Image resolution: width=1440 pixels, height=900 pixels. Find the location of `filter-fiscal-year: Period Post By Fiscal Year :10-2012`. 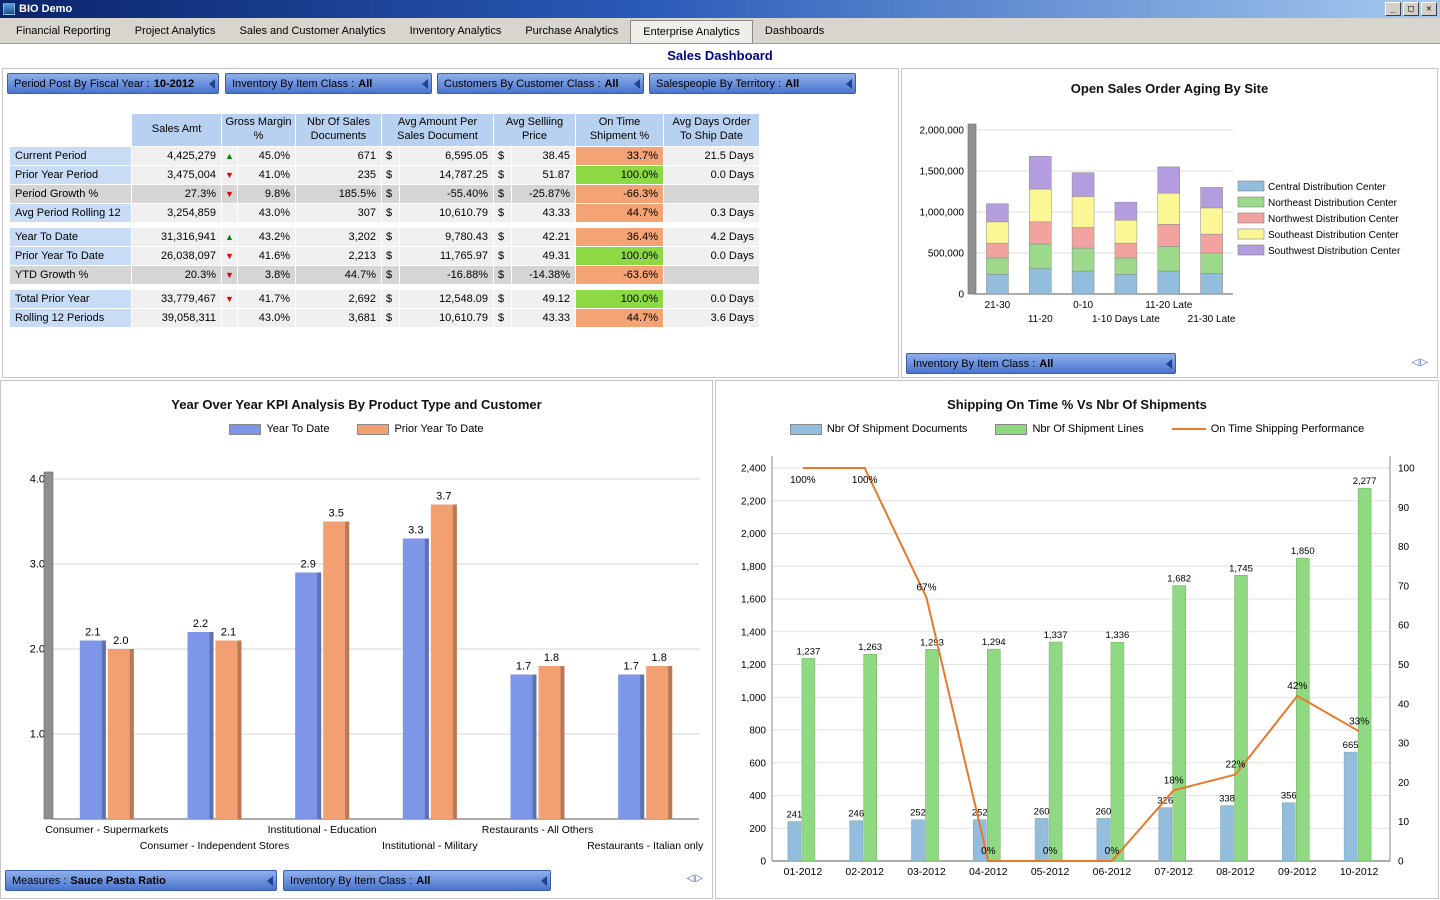

filter-fiscal-year: Period Post By Fiscal Year :10-2012 is located at coordinates (113, 83).